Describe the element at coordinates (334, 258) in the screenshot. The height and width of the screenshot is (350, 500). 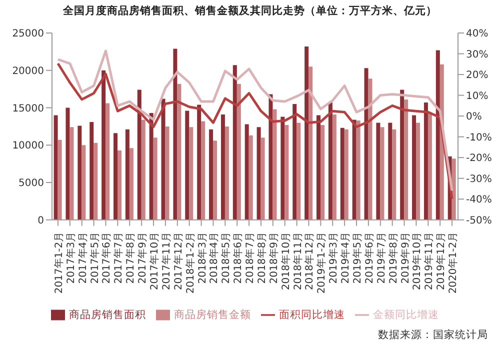
I see `x-tick-label: 2019年3月` at that location.